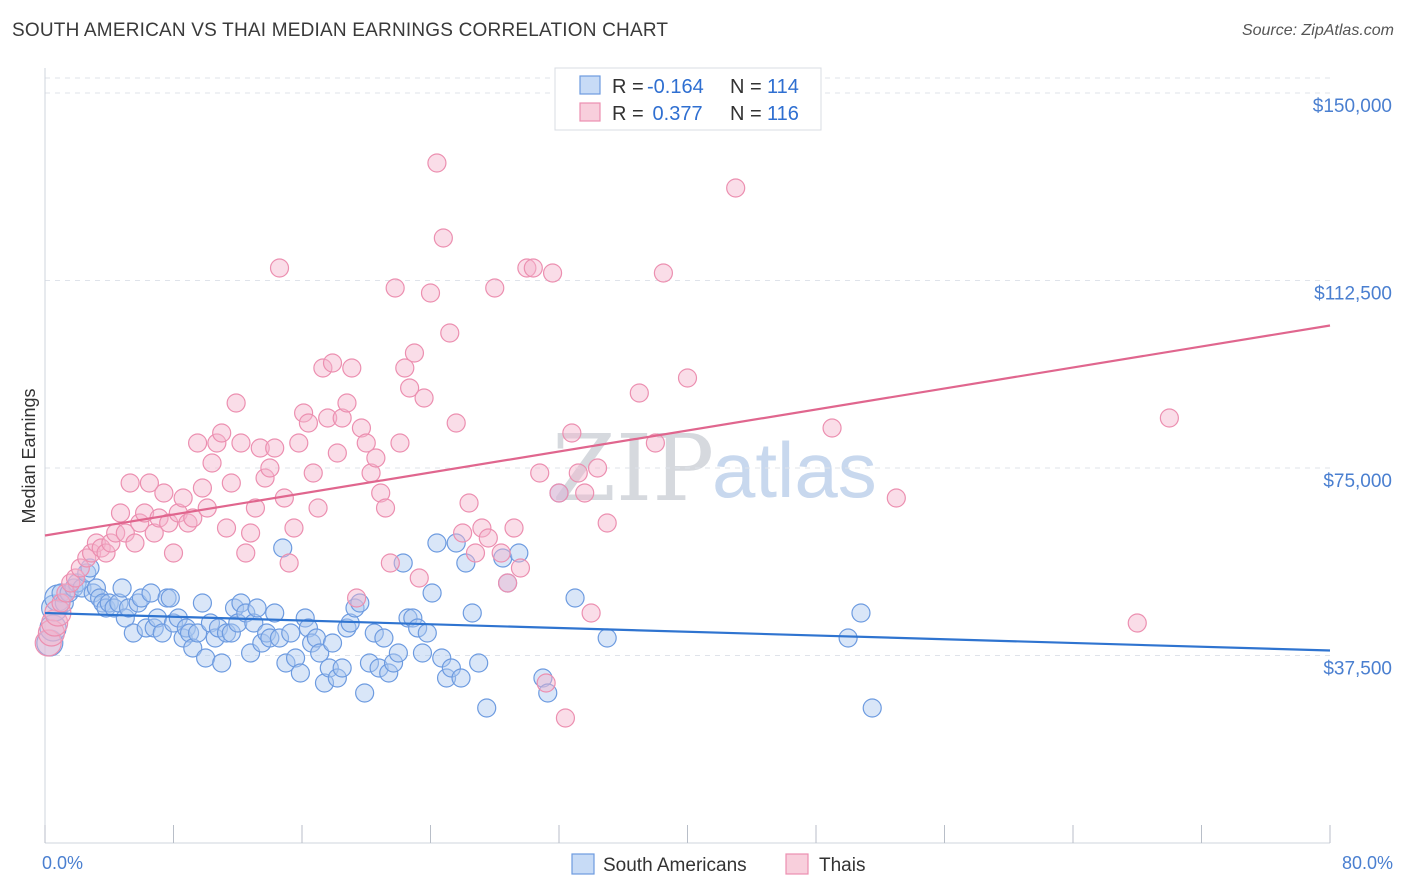  Describe the element at coordinates (687, 631) in the screenshot. I see `south-americans-trend-line` at that location.